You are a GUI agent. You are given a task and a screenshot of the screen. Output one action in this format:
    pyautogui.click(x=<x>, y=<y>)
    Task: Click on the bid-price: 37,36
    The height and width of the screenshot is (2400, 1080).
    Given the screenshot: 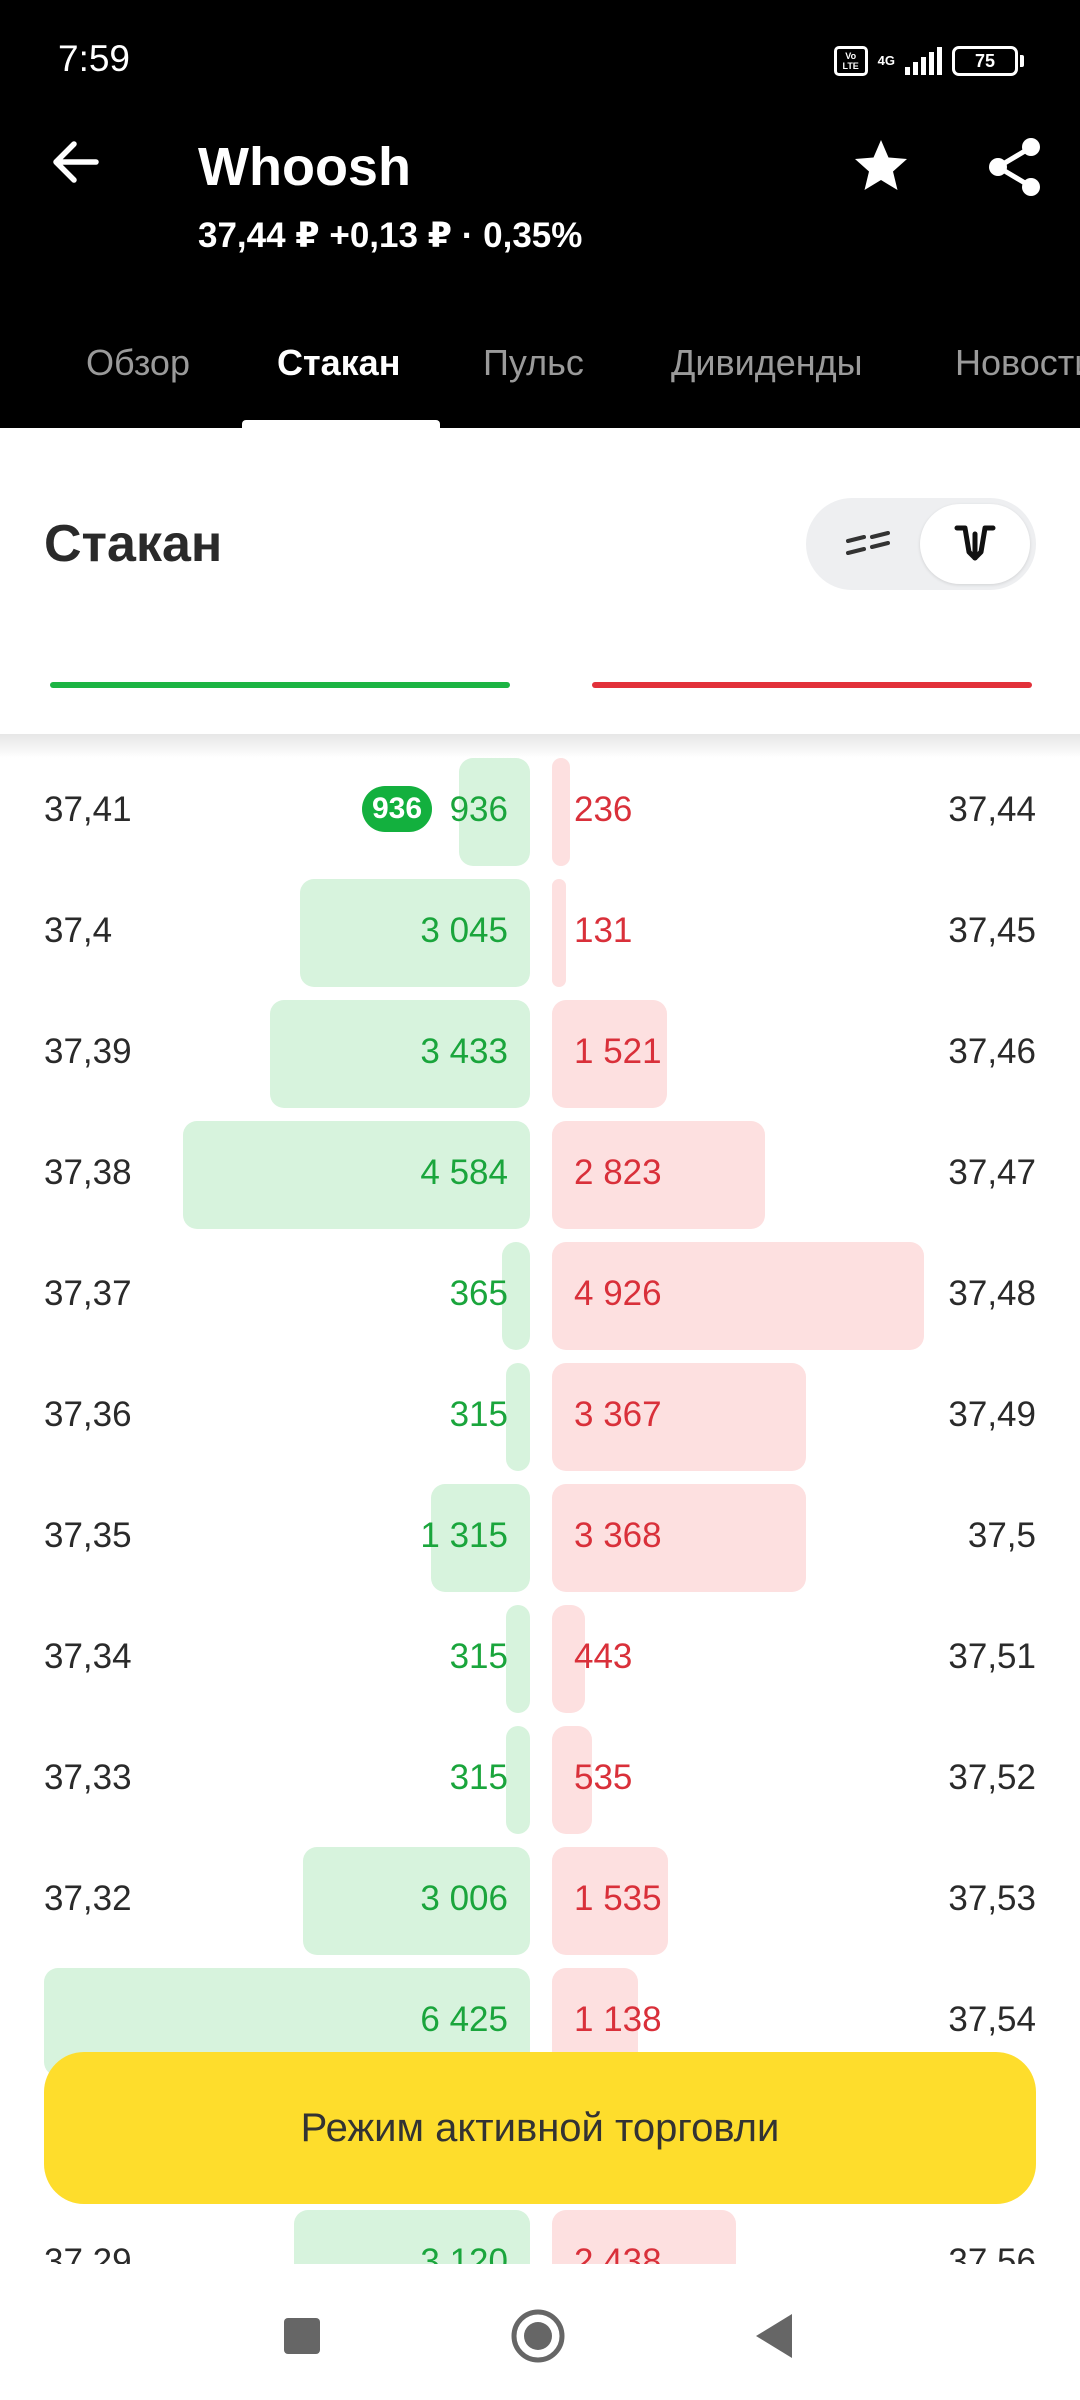 What is the action you would take?
    pyautogui.click(x=88, y=1414)
    